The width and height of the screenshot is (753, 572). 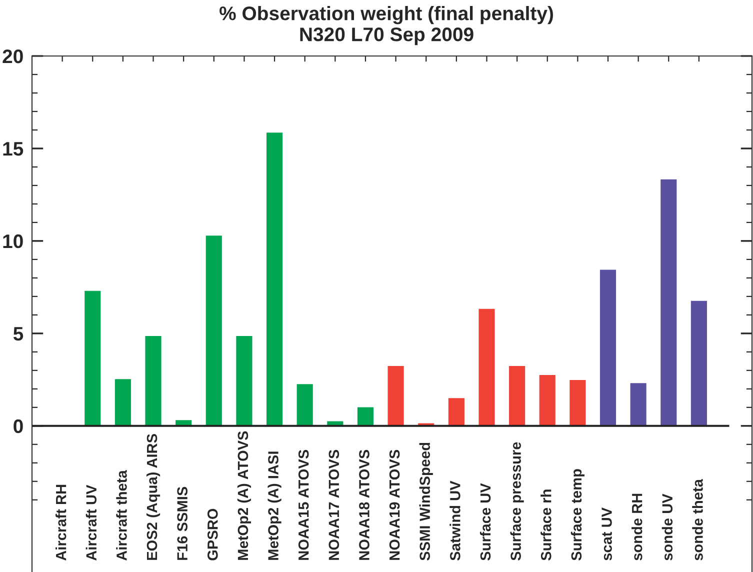 What do you see at coordinates (18, 426) in the screenshot?
I see `y-tick-label: 0` at bounding box center [18, 426].